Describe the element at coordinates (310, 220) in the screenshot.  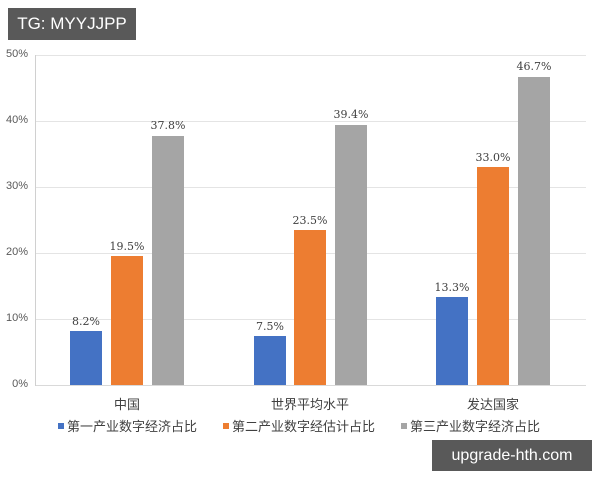
I see `value-label: 23.5%` at that location.